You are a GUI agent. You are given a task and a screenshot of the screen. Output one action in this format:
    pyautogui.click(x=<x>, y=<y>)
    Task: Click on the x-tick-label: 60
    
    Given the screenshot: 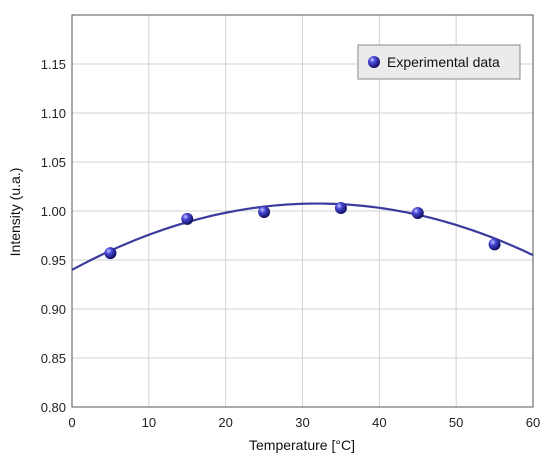 What is the action you would take?
    pyautogui.click(x=533, y=422)
    